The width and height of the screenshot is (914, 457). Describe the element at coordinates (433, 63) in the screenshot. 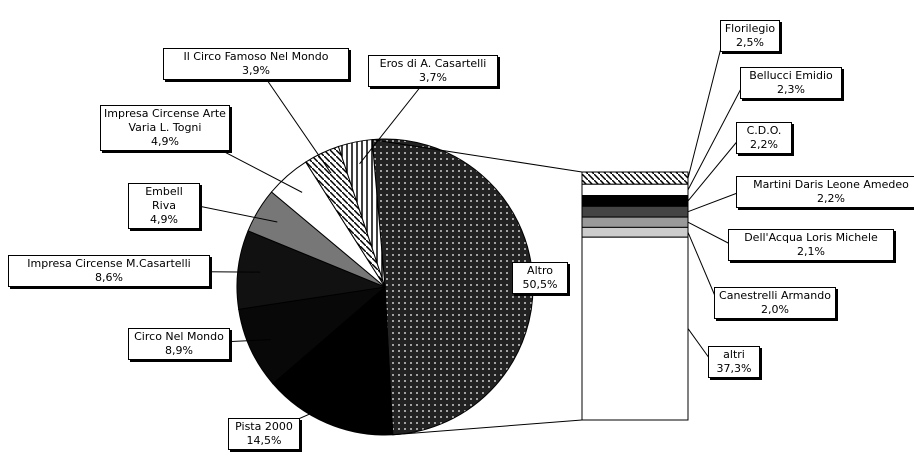

I see `category-name: Eros di A. Casartelli` at that location.